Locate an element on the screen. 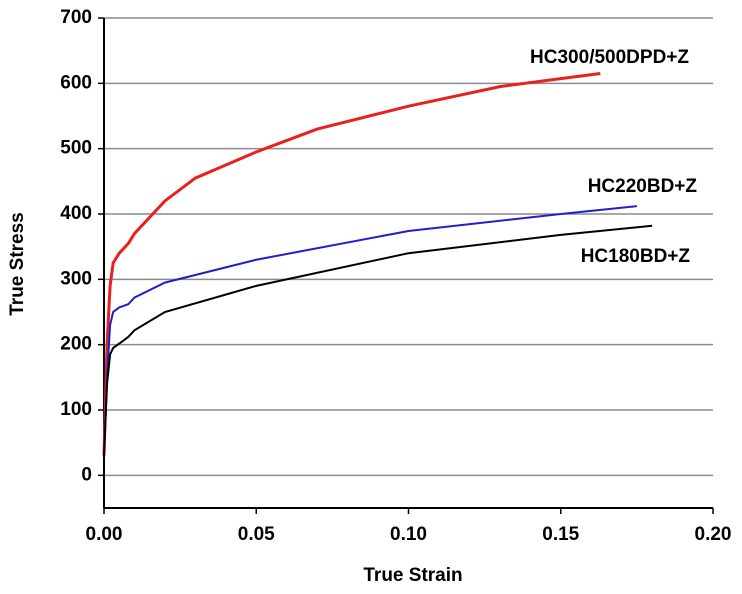  x-tick-label: 0.20 is located at coordinates (713, 534).